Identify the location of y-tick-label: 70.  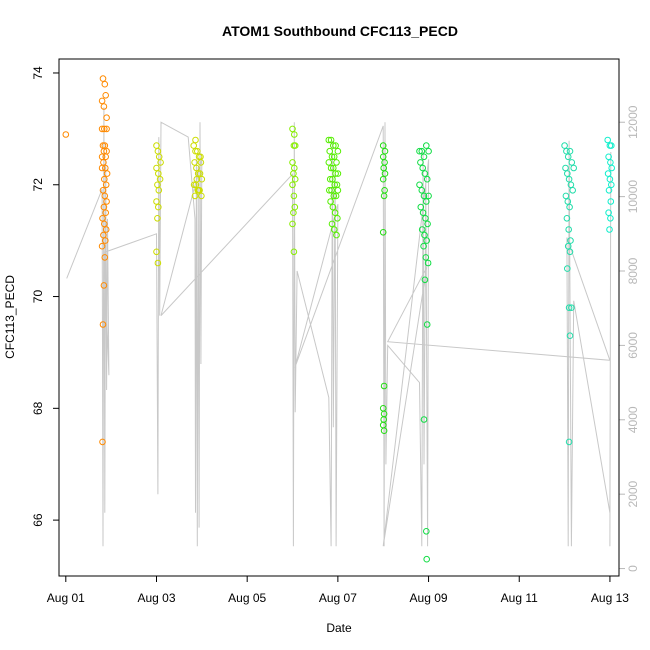
(38, 297).